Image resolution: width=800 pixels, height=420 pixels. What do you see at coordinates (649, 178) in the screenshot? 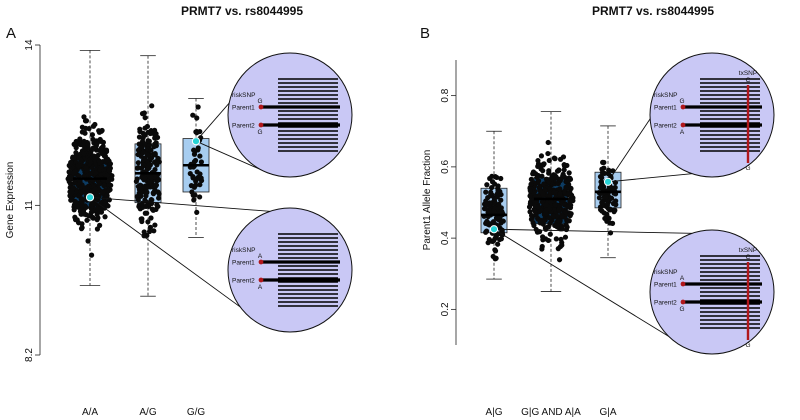
I see `inset-connector` at bounding box center [649, 178].